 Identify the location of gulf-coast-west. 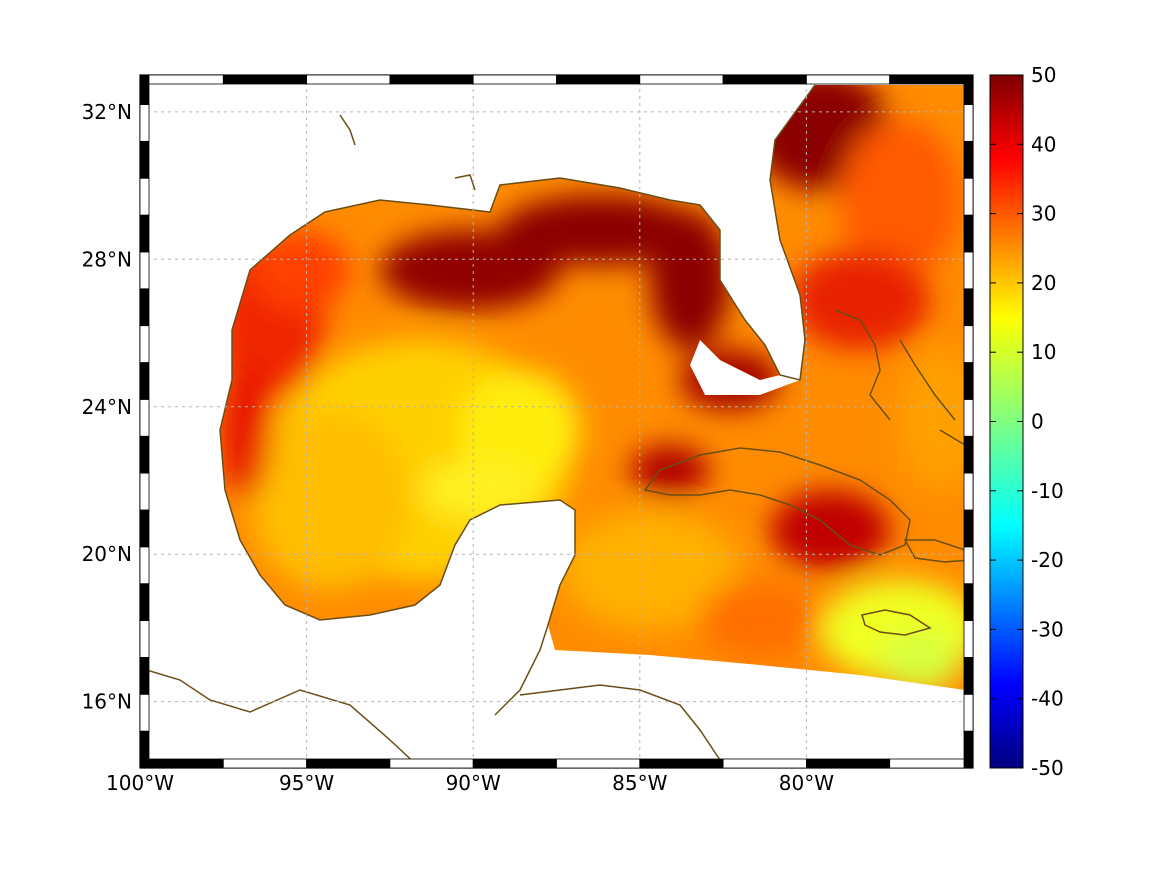
(397, 547).